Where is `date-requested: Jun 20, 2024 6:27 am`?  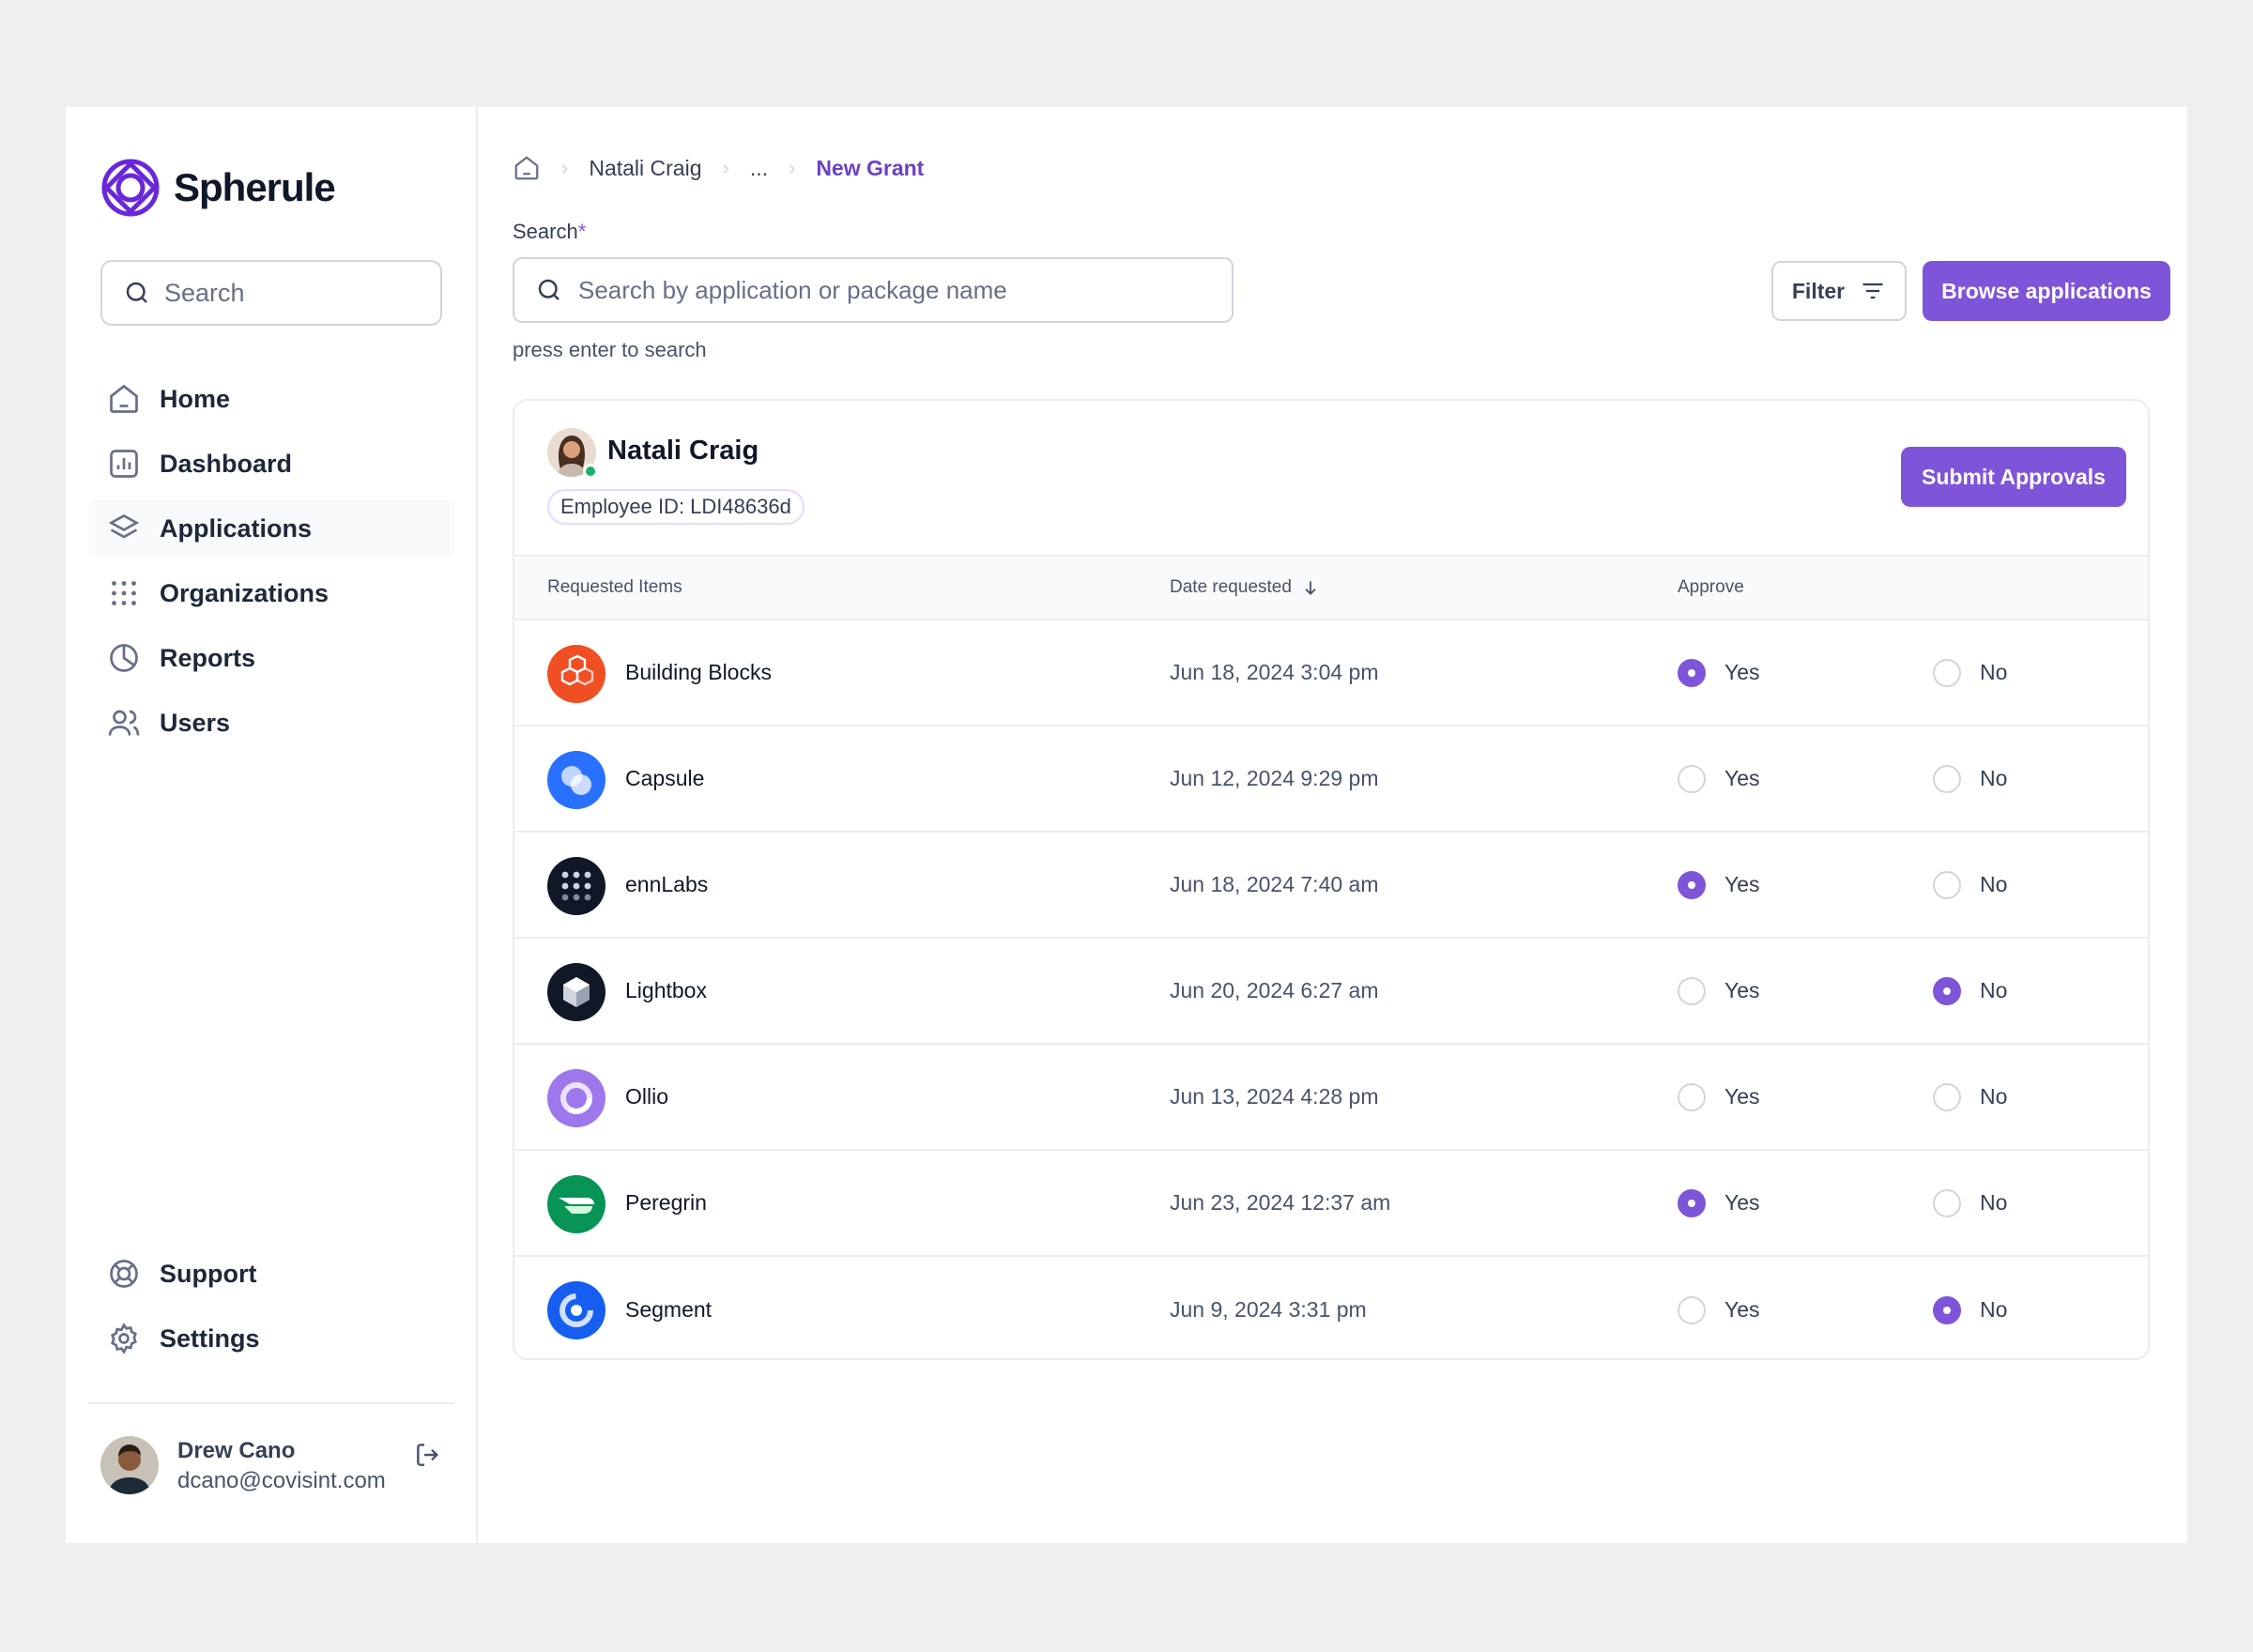 date-requested: Jun 20, 2024 6:27 am is located at coordinates (1274, 990).